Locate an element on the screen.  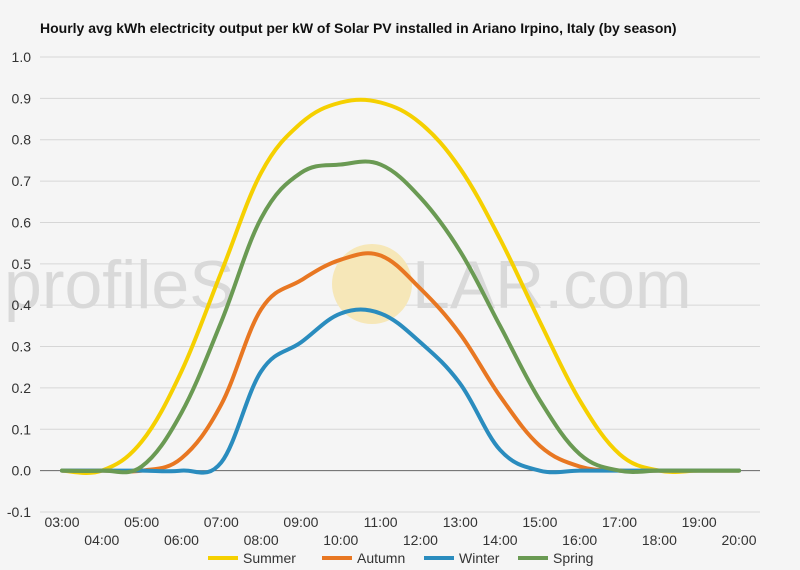
legend-label-summer: Summer is located at coordinates (269, 558).